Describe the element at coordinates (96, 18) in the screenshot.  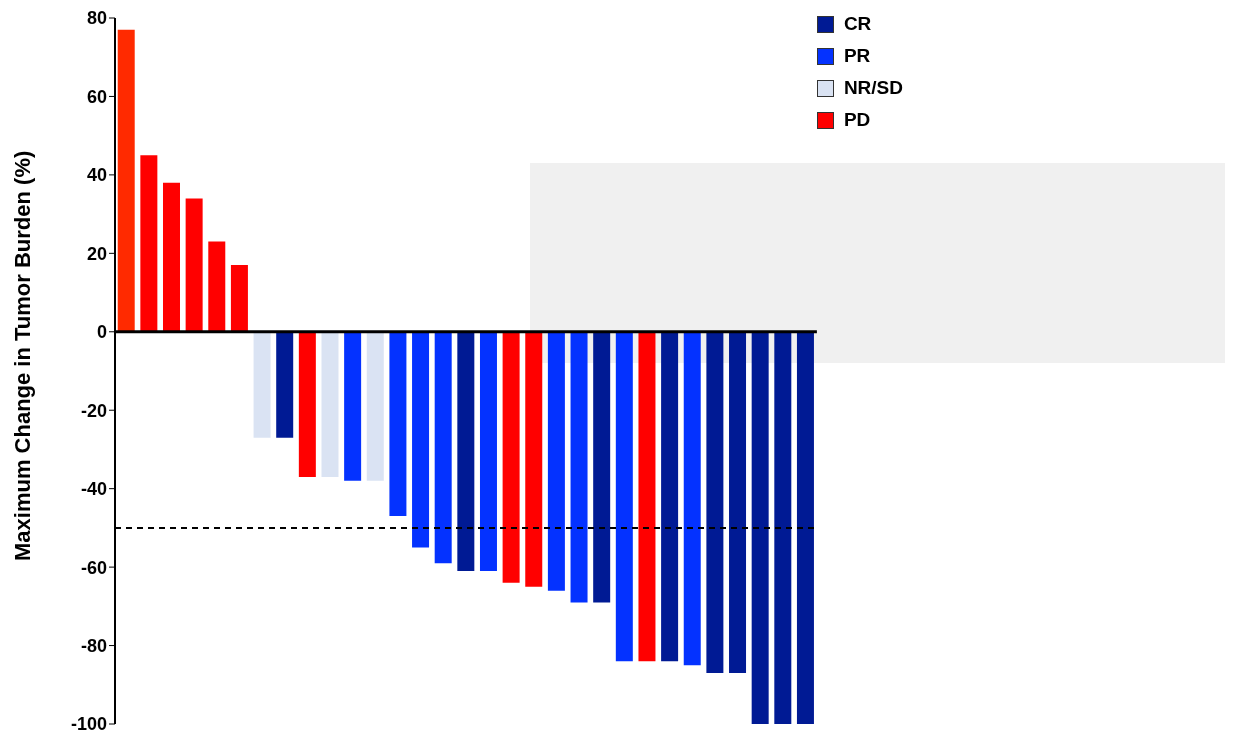
I see `y-tick-label: 80` at that location.